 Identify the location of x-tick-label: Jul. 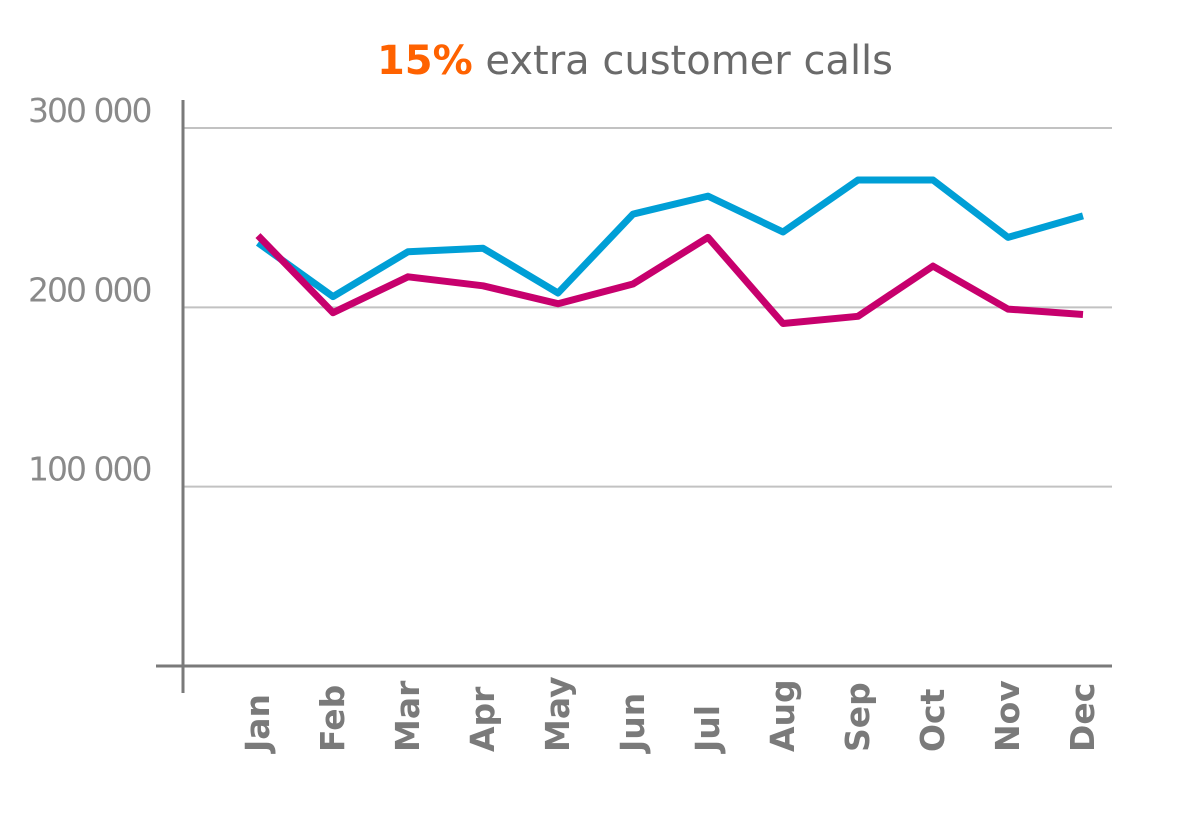
(707, 729).